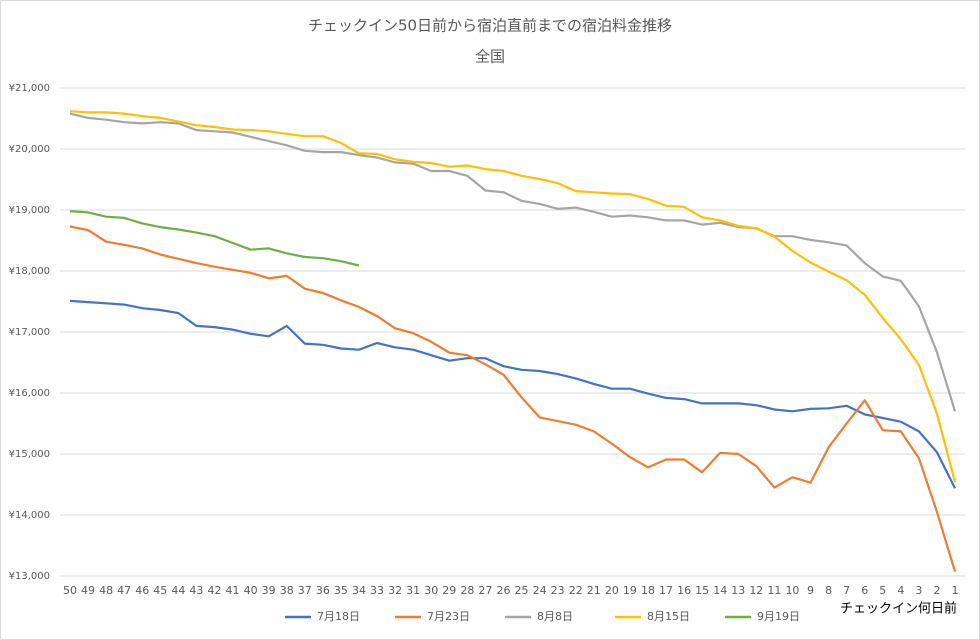  I want to click on x-tick-label: 14, so click(720, 590).